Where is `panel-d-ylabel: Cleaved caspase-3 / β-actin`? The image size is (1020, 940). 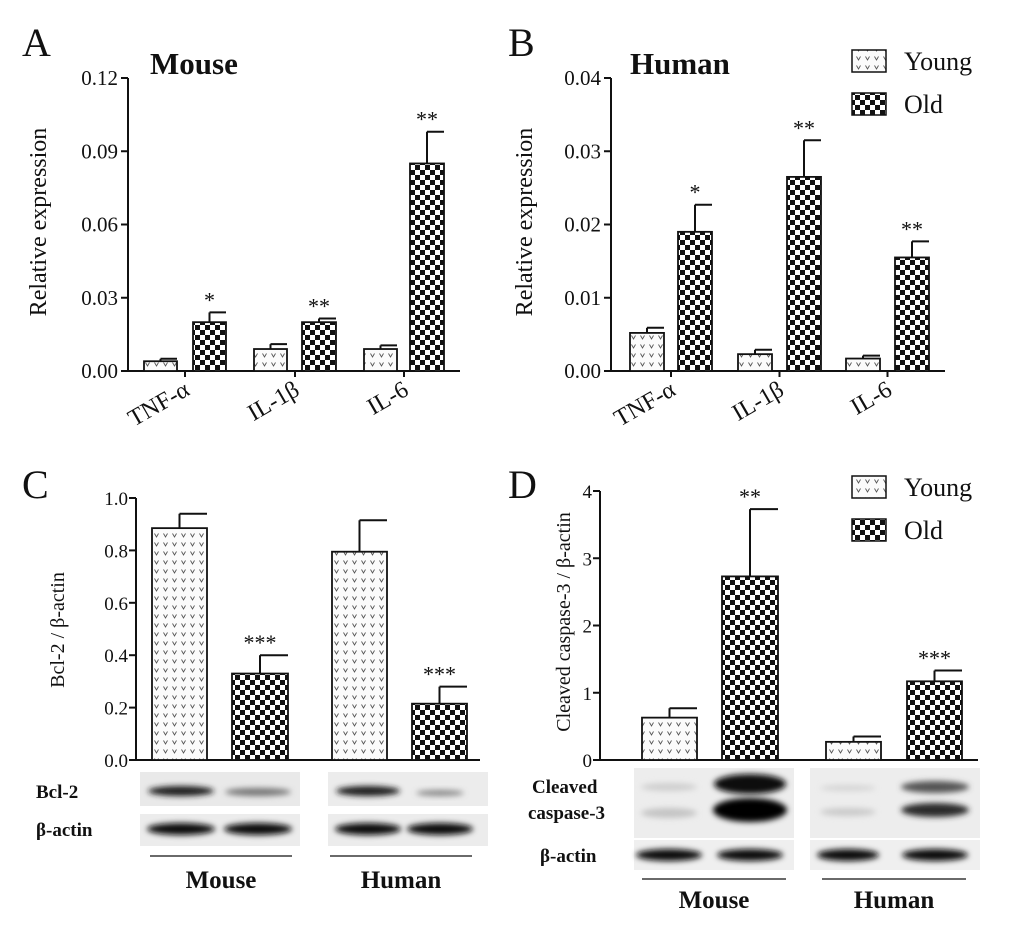
panel-d-ylabel: Cleaved caspase-3 / β-actin is located at coordinates (564, 622).